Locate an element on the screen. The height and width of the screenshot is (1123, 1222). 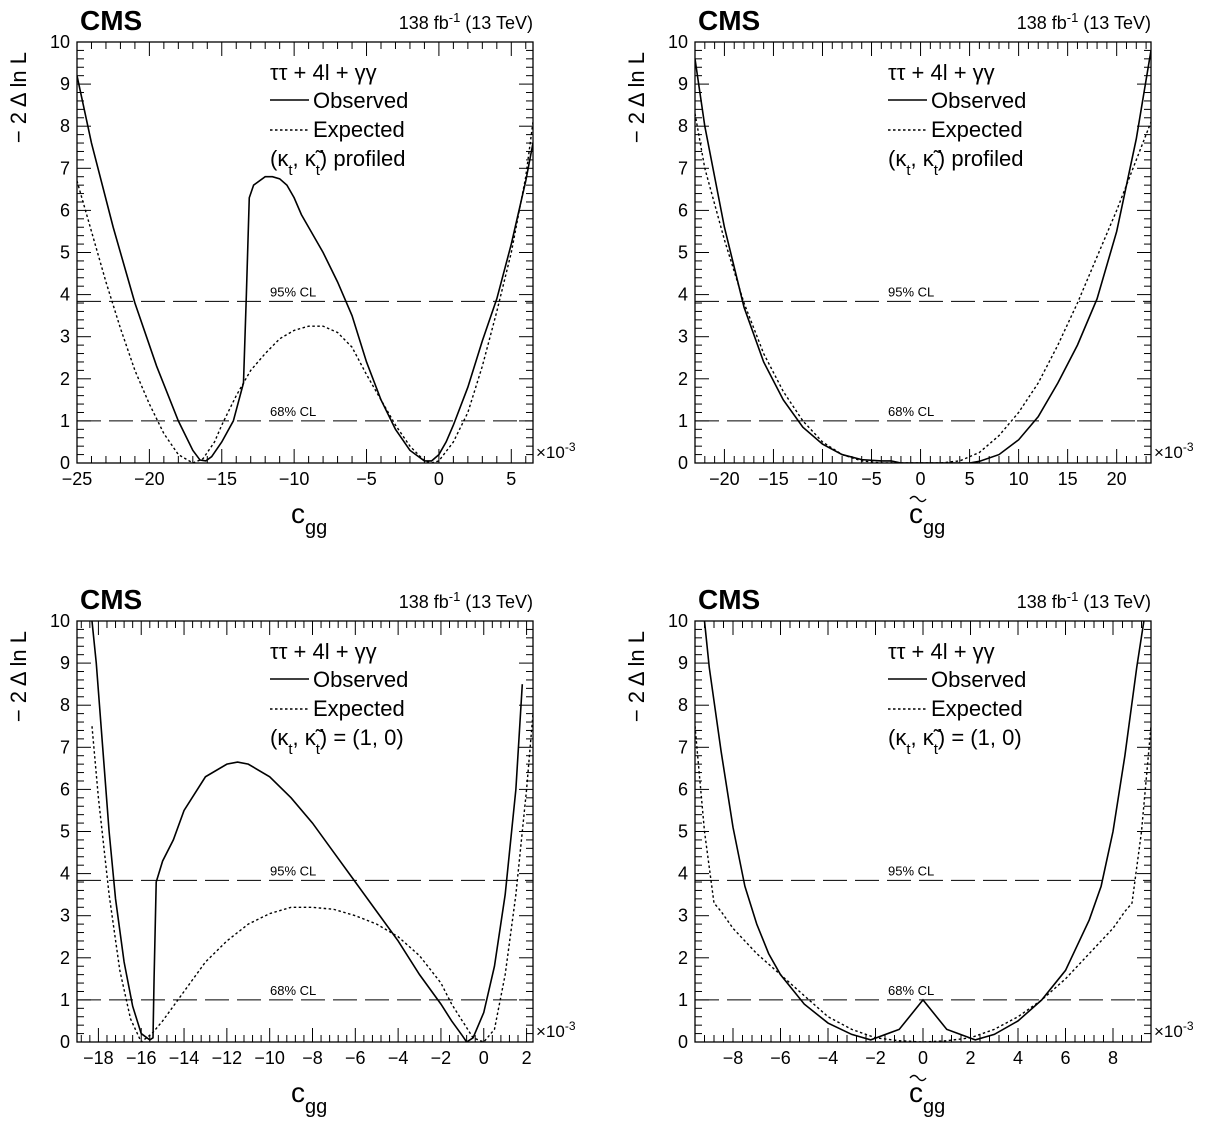
x-tick-label: 5 is located at coordinates (511, 479).